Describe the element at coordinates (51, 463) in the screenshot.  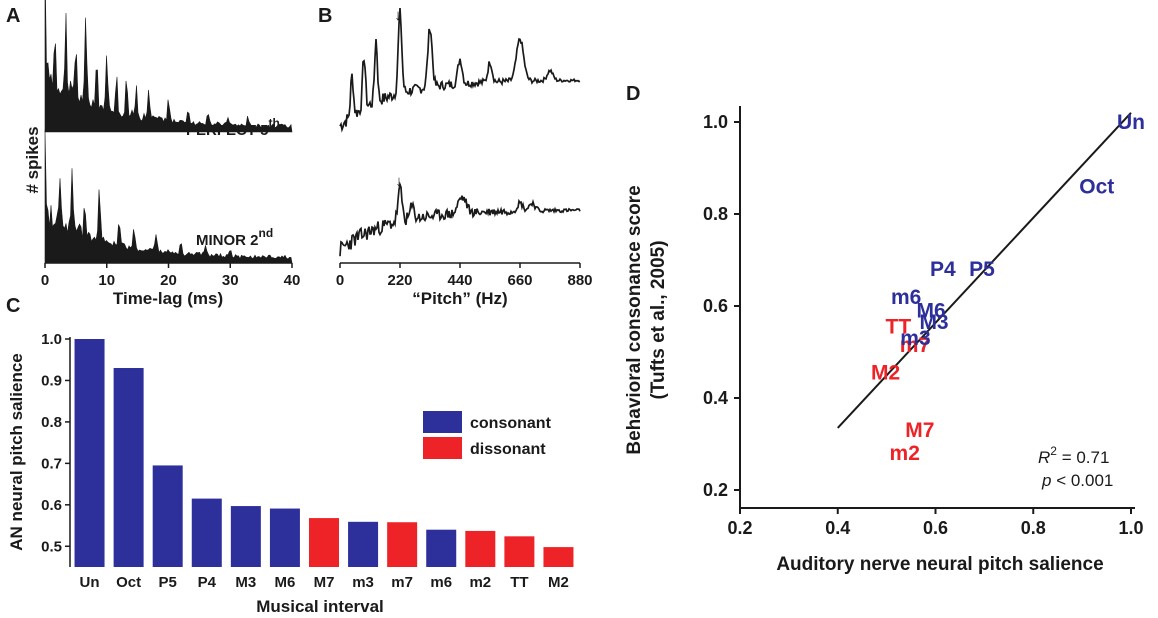
I see `panel-c-y-tick-label: 0.7` at that location.